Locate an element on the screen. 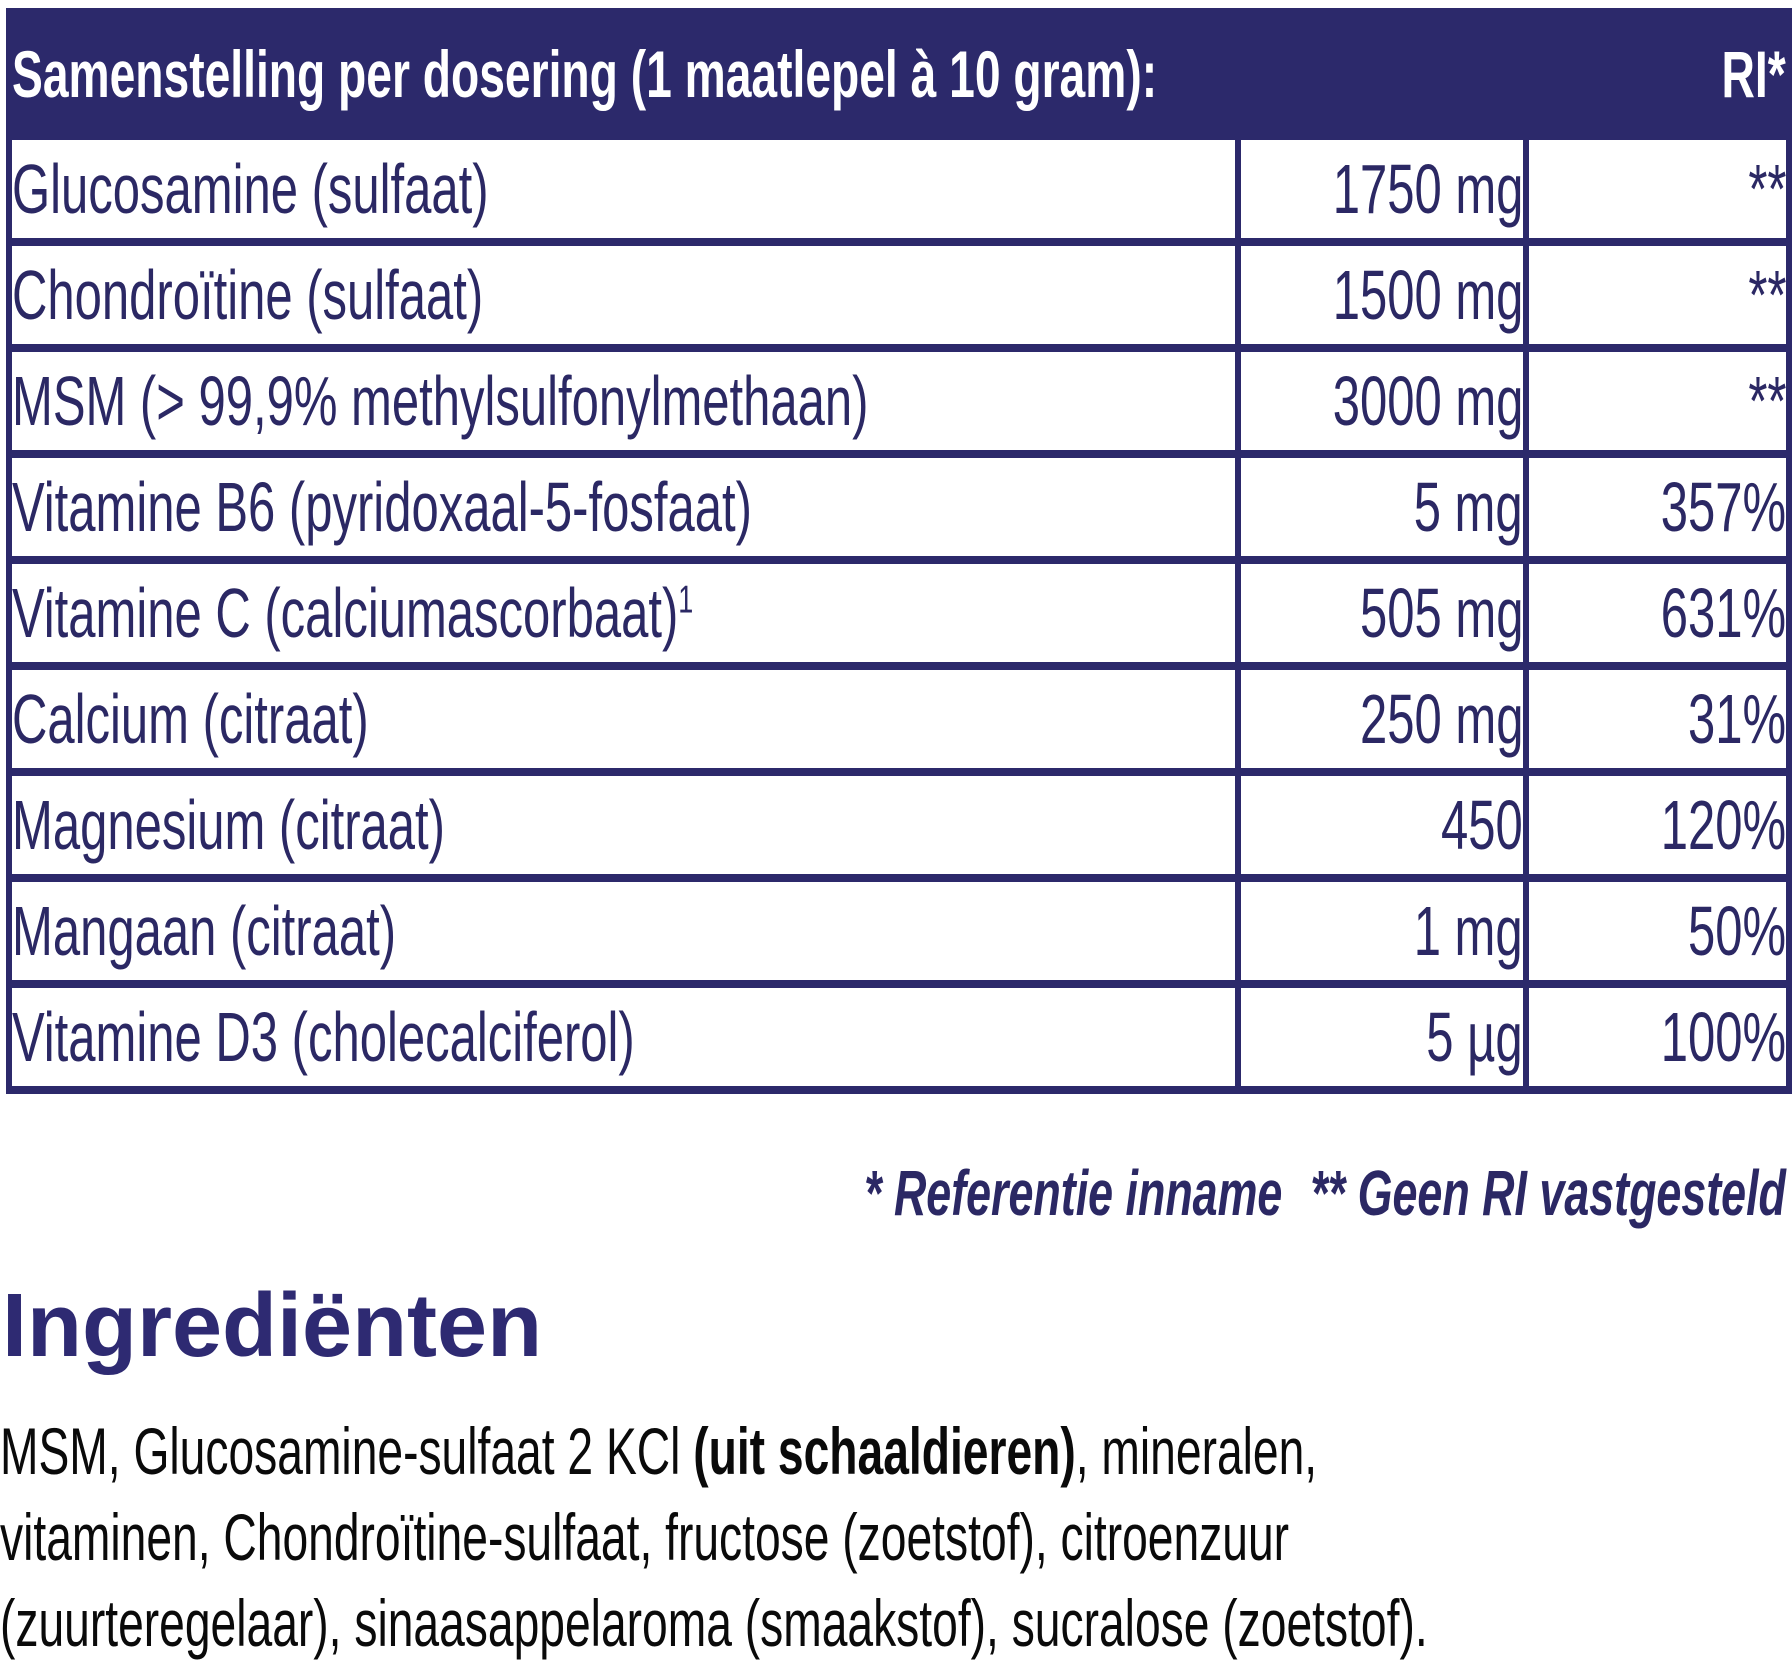 This screenshot has height=1666, width=1792. ri-column-header: RI* is located at coordinates (1657, 74).